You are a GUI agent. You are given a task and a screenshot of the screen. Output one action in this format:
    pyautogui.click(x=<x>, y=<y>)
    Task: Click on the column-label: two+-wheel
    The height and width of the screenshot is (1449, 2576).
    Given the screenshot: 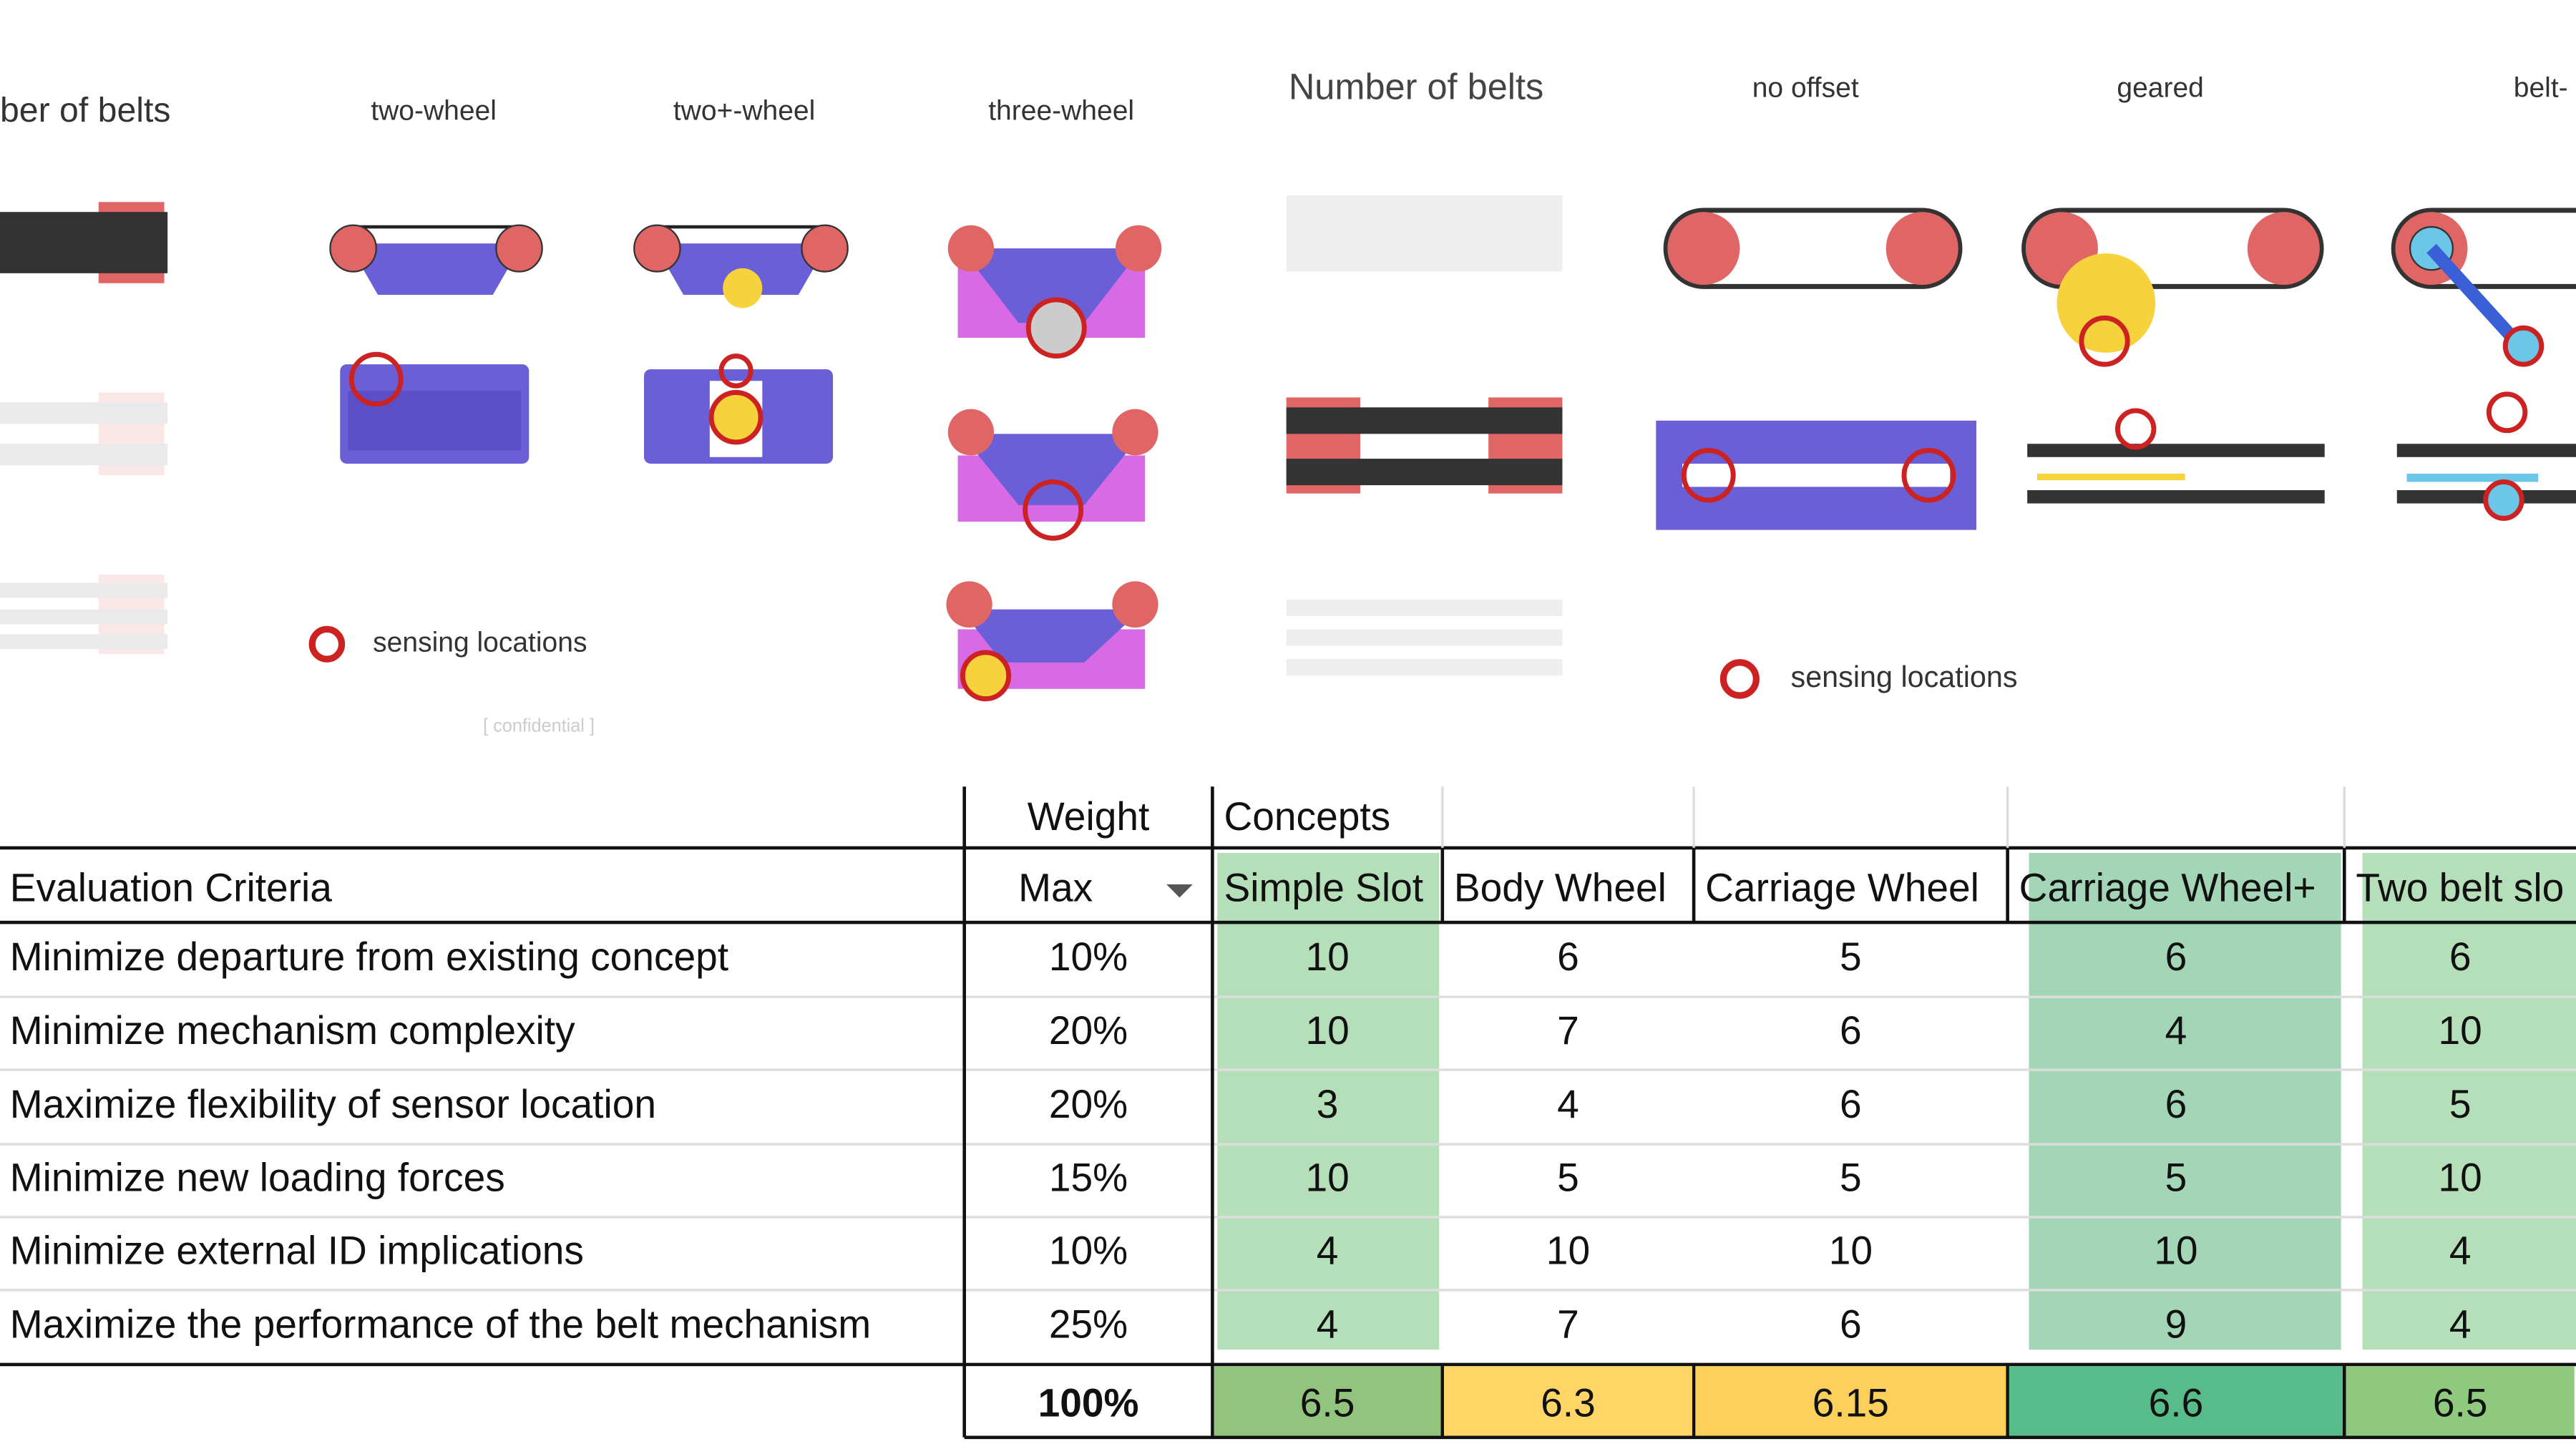 What is the action you would take?
    pyautogui.click(x=744, y=111)
    